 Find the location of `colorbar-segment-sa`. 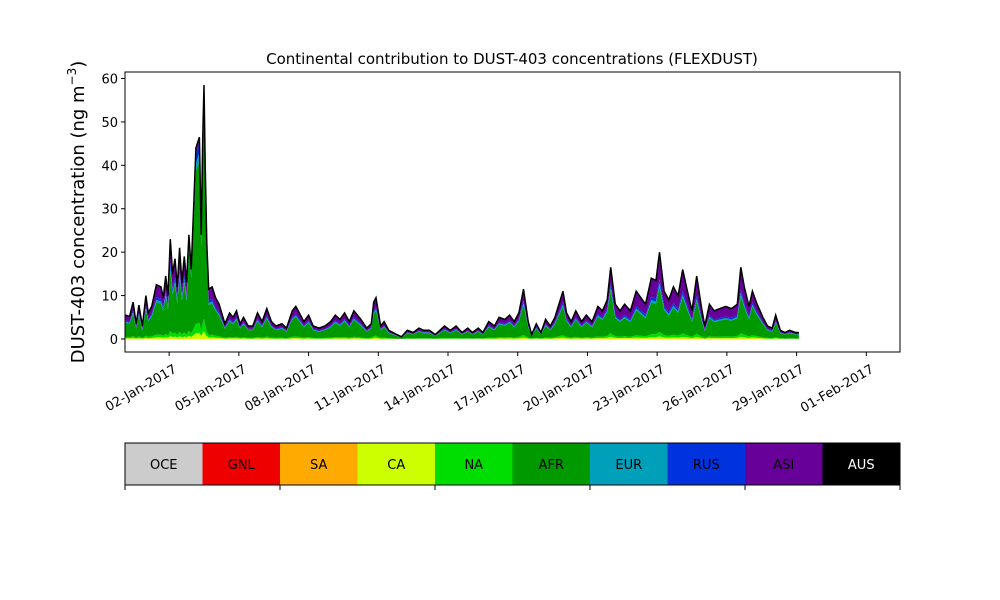

colorbar-segment-sa is located at coordinates (319, 464).